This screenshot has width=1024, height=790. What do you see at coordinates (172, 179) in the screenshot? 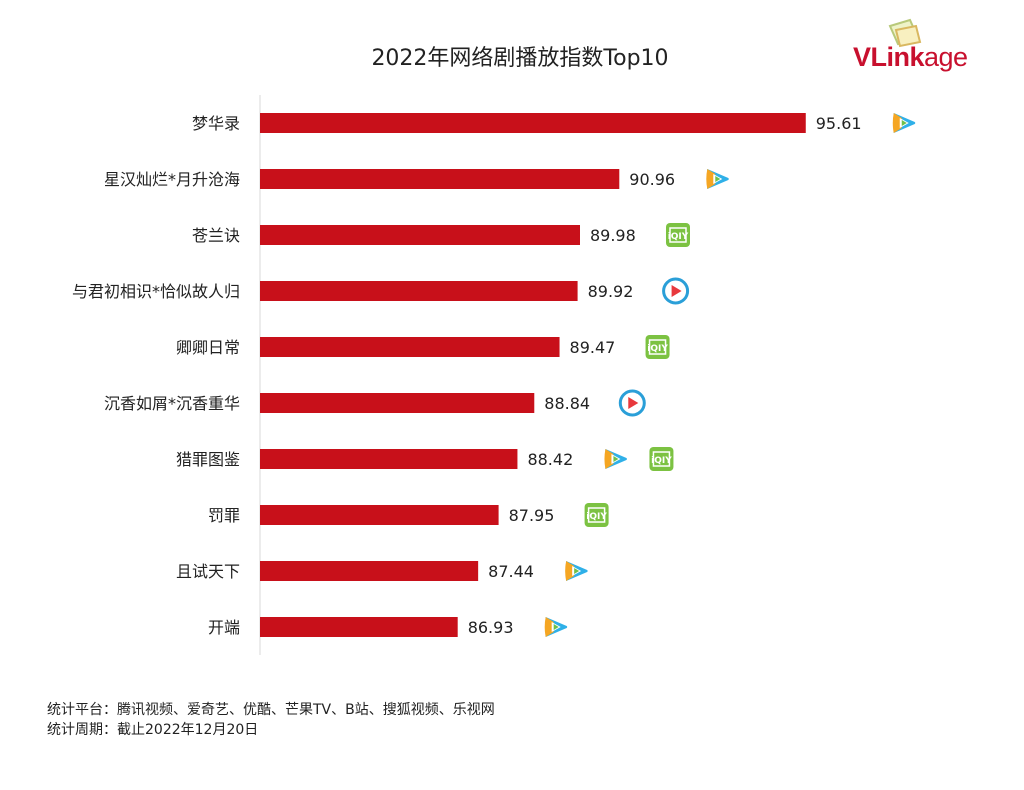
I see `category-label: 星汉灿烂*月升沧海` at bounding box center [172, 179].